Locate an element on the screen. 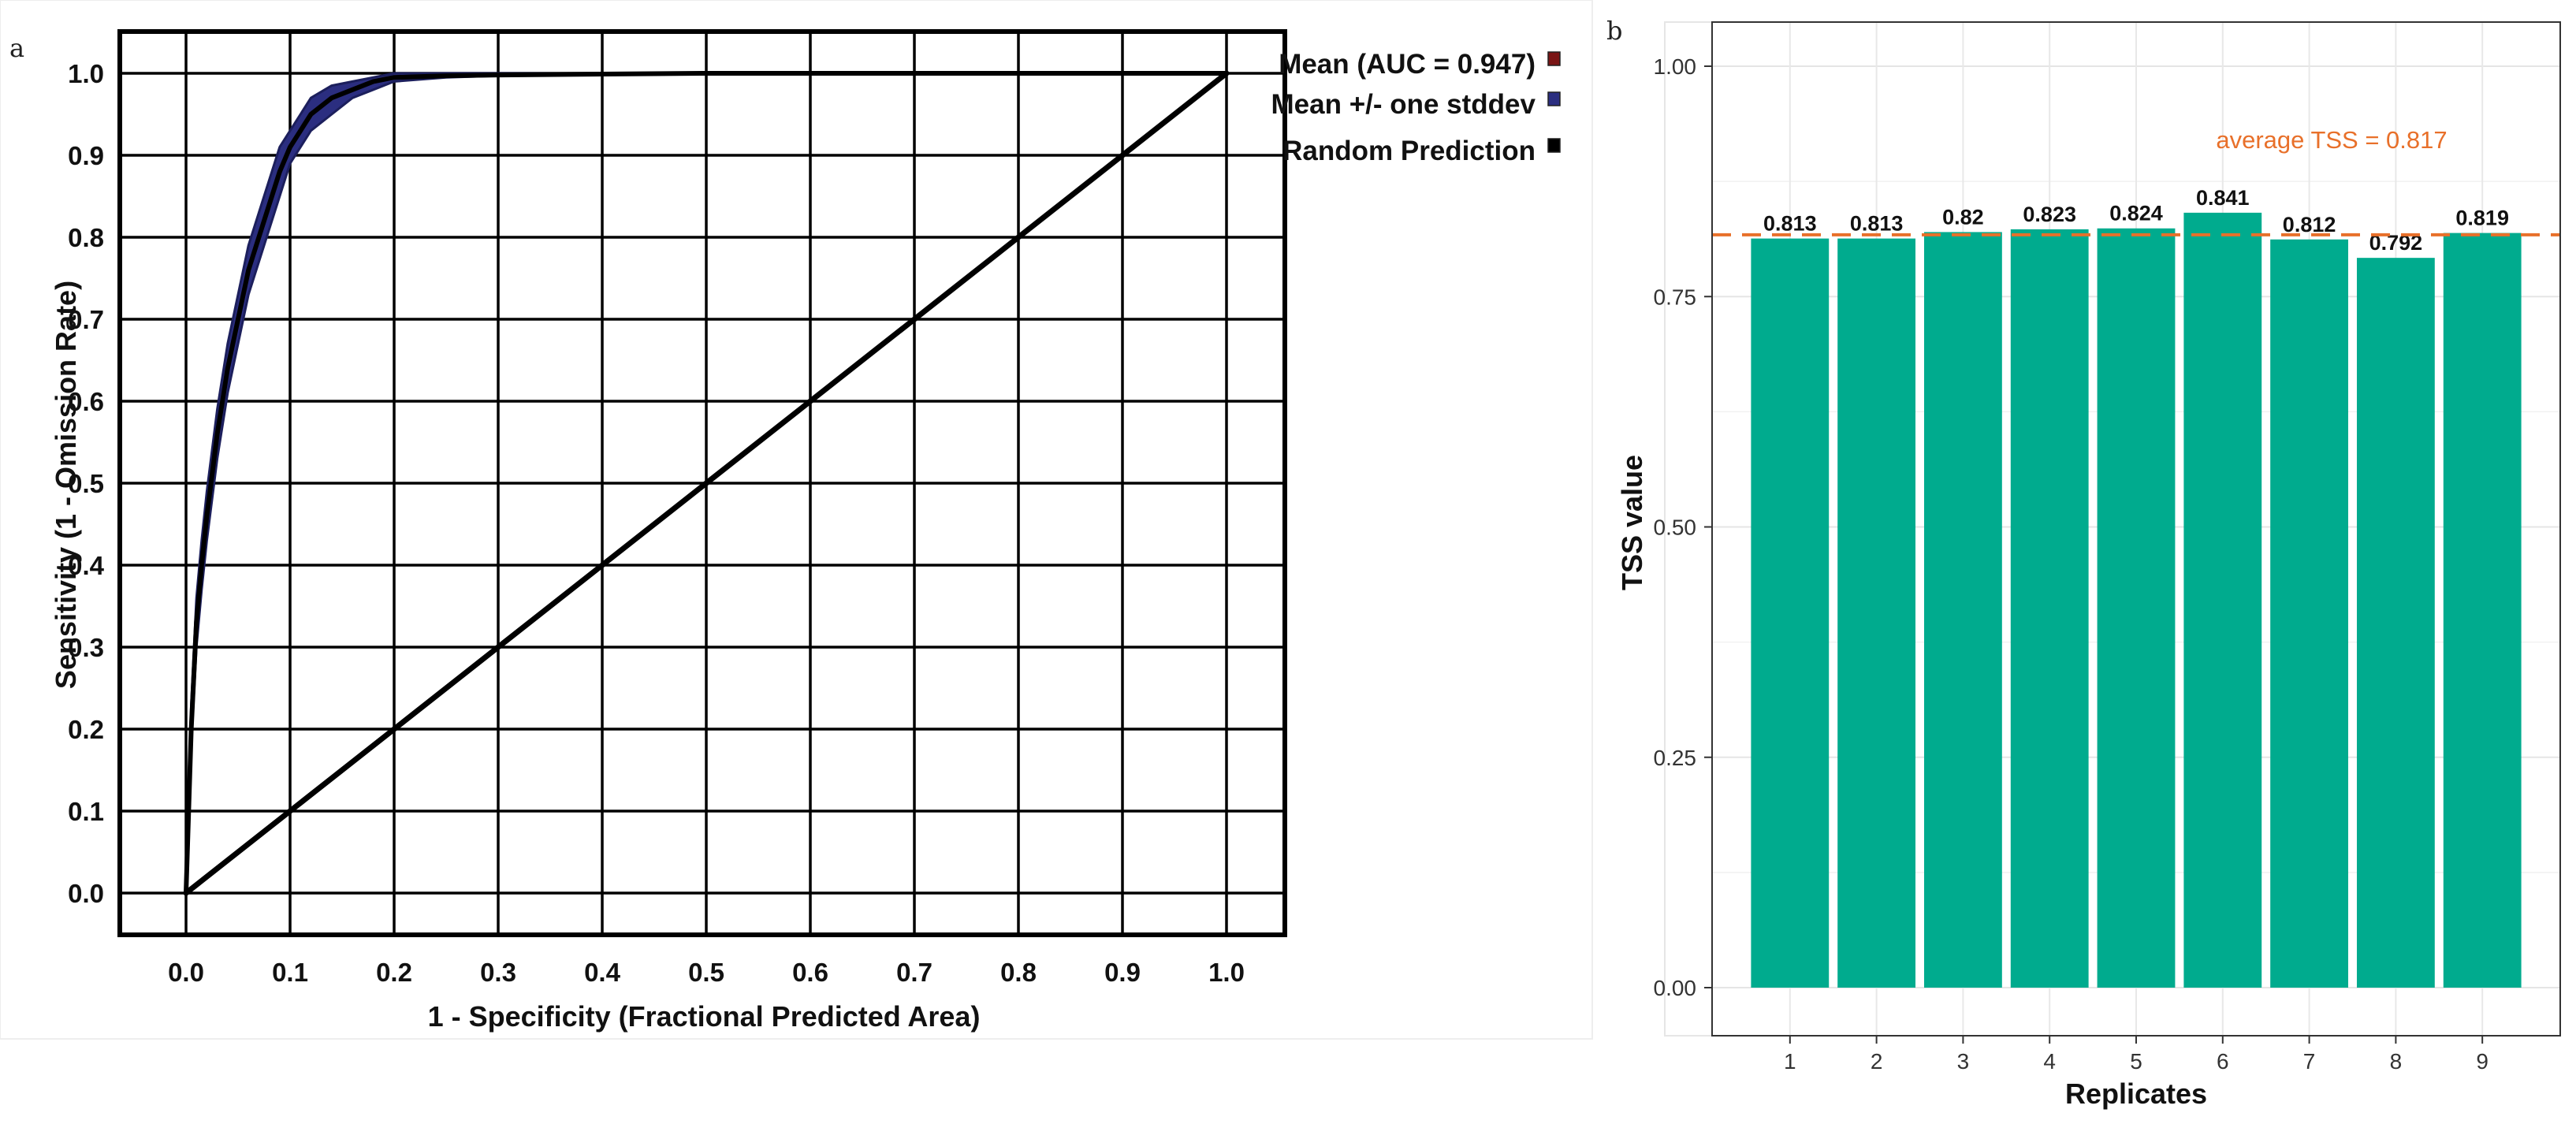  tss-x-axis-title: Replicates is located at coordinates (2136, 1093).